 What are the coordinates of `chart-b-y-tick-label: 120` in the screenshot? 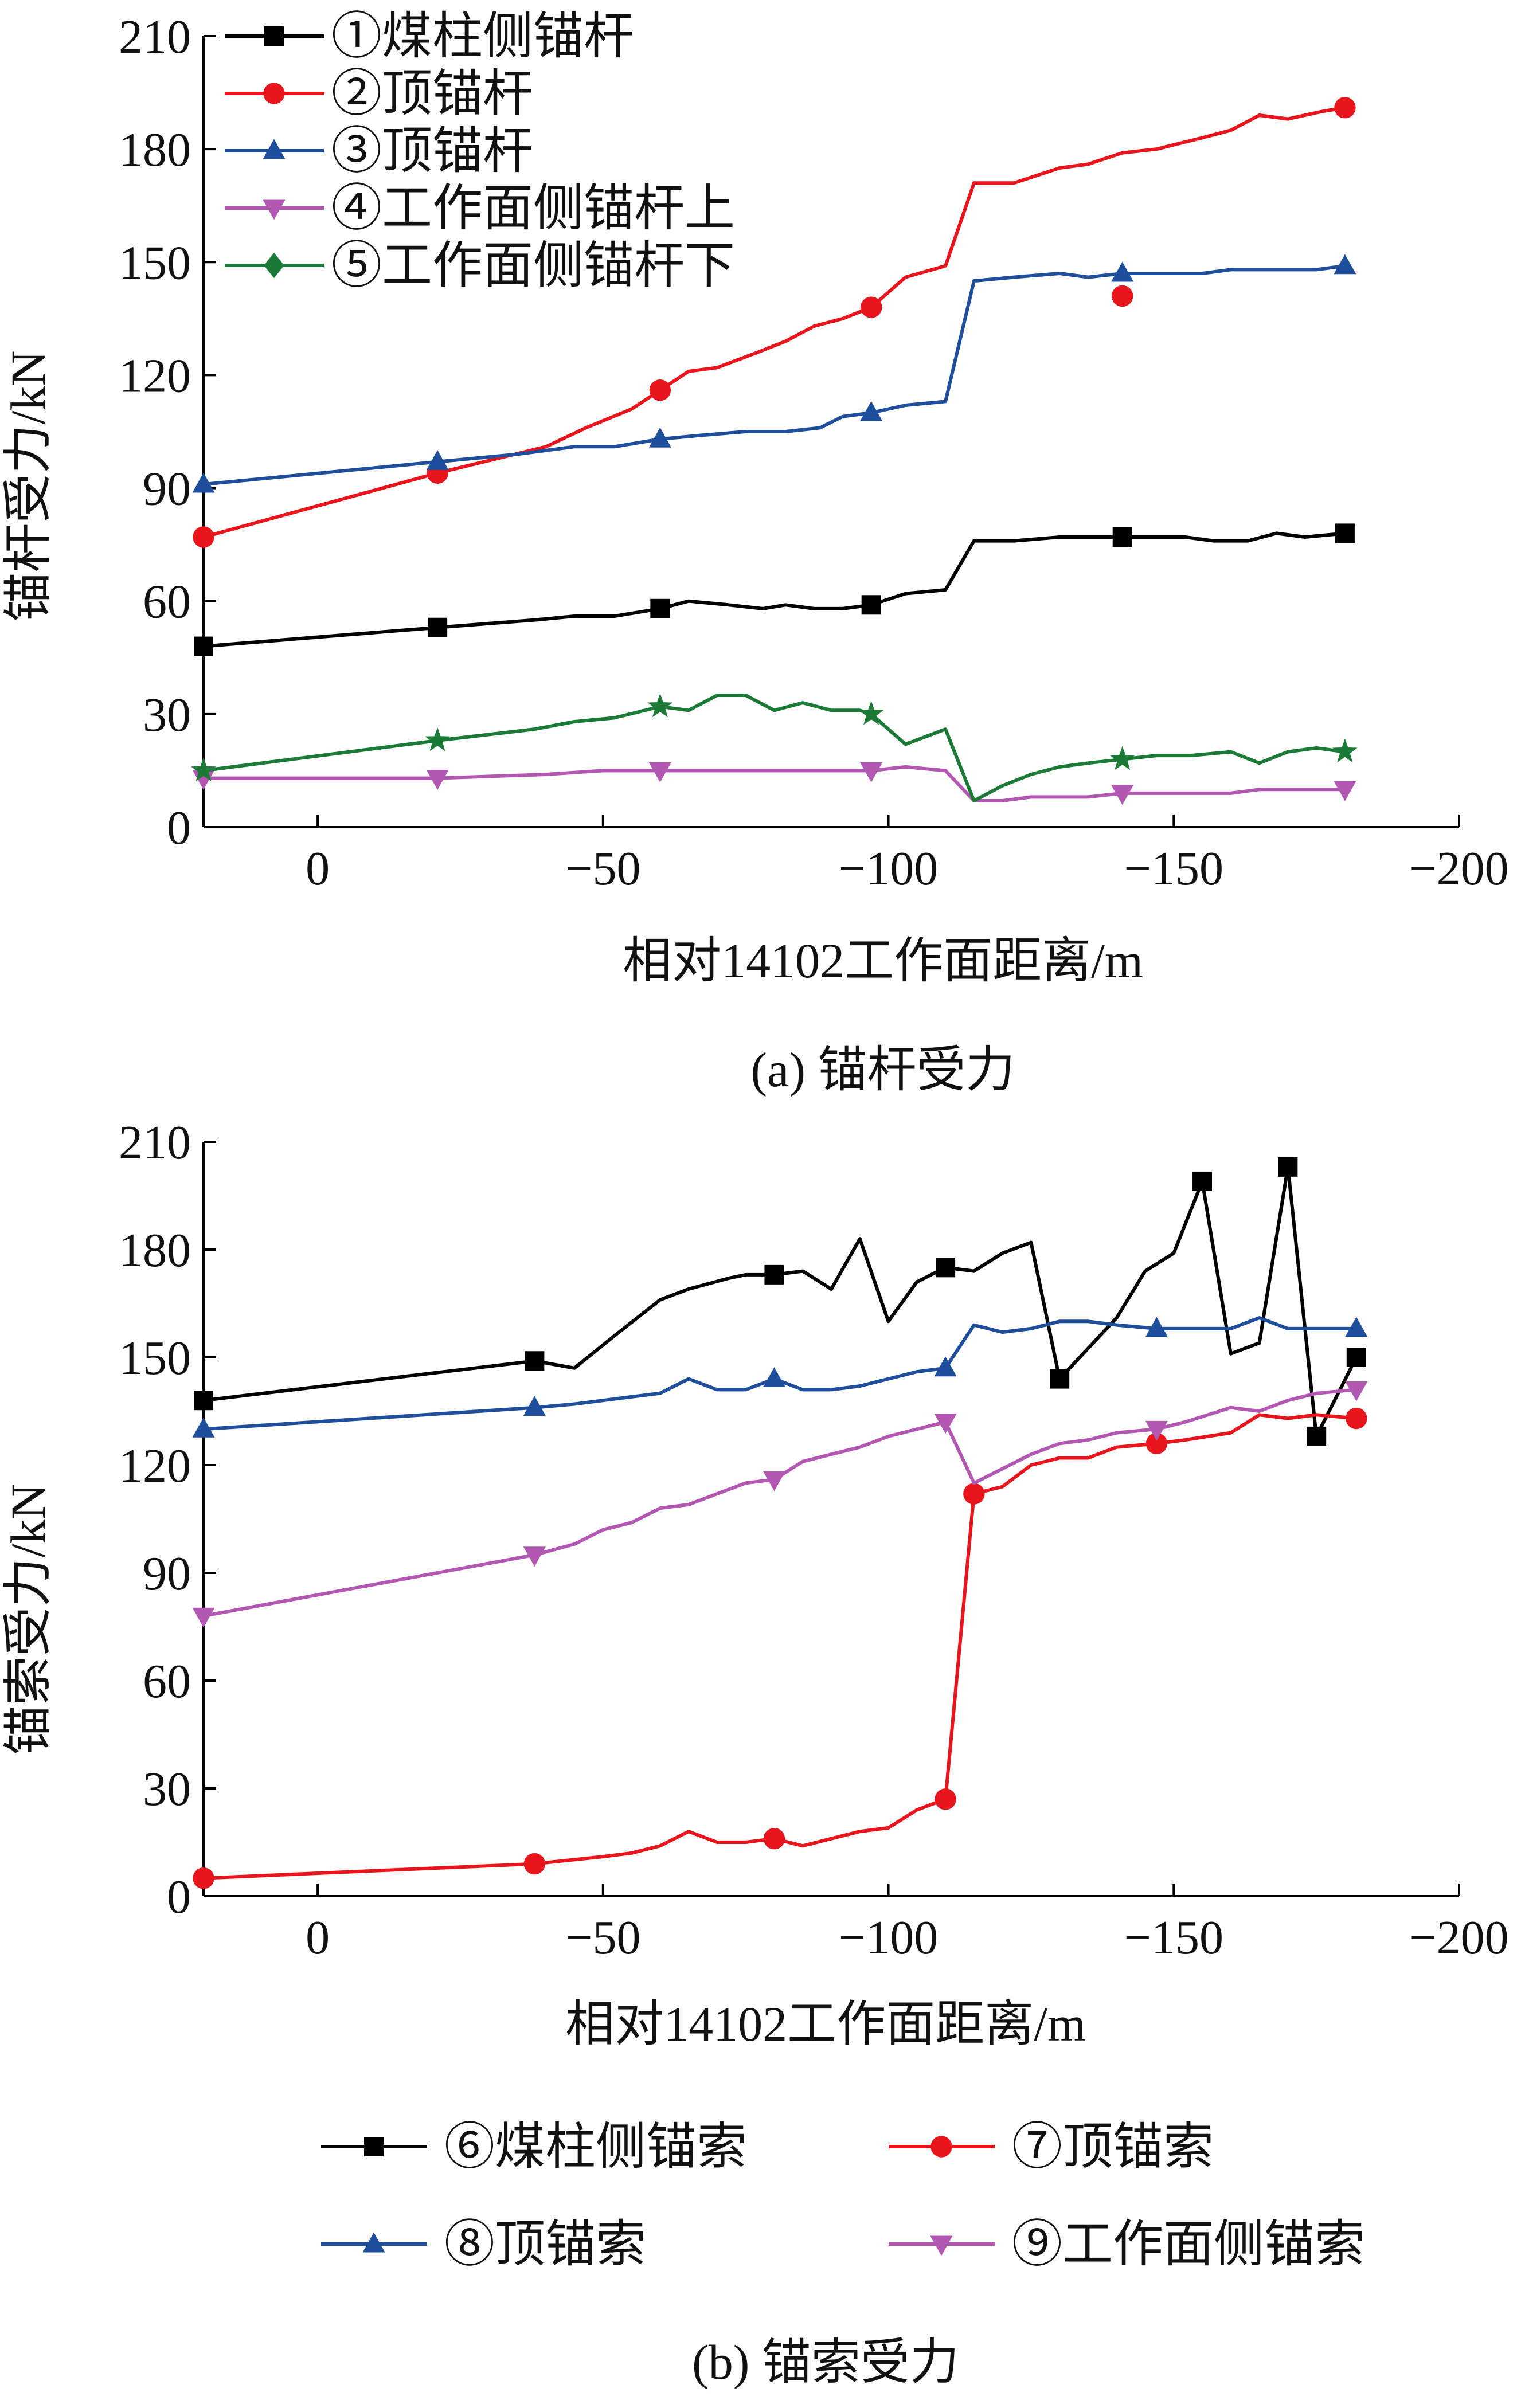 It's located at (155, 1466).